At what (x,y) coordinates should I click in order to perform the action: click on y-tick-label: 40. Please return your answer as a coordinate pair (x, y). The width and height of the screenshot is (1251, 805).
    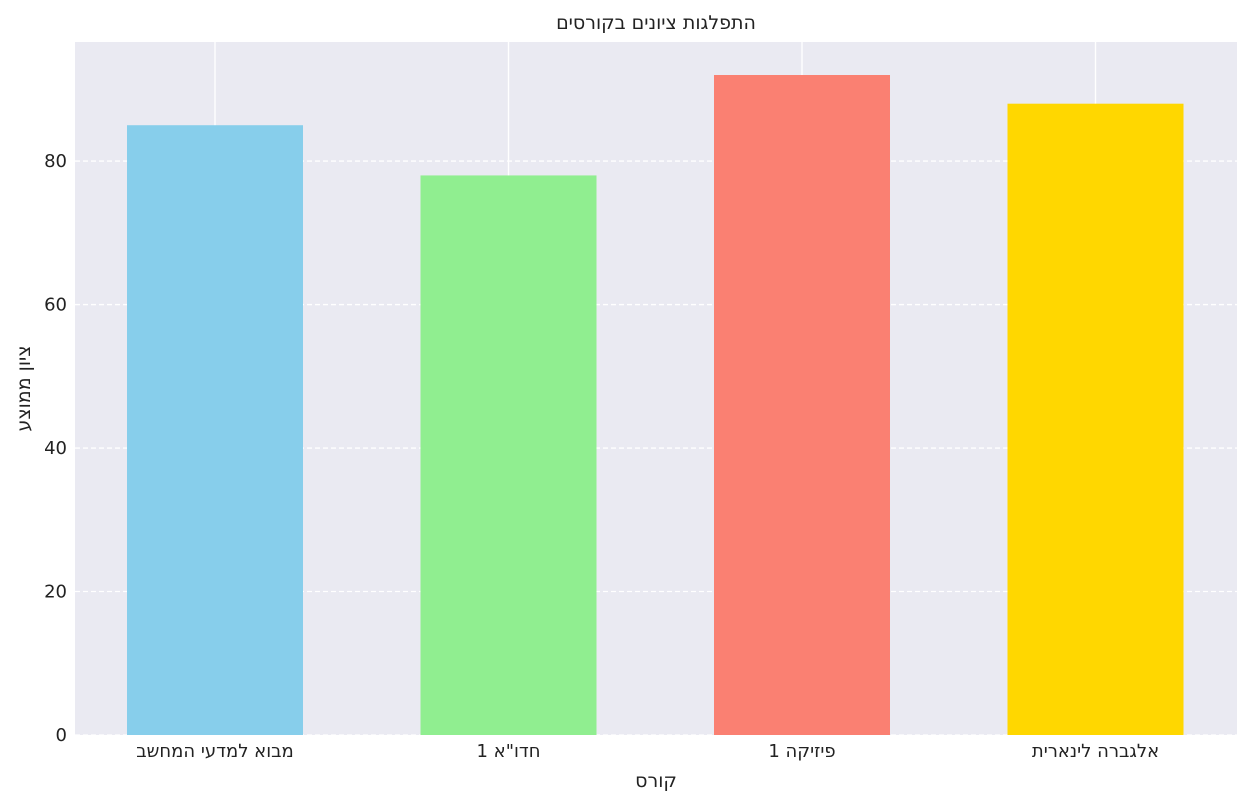
    Looking at the image, I should click on (55, 448).